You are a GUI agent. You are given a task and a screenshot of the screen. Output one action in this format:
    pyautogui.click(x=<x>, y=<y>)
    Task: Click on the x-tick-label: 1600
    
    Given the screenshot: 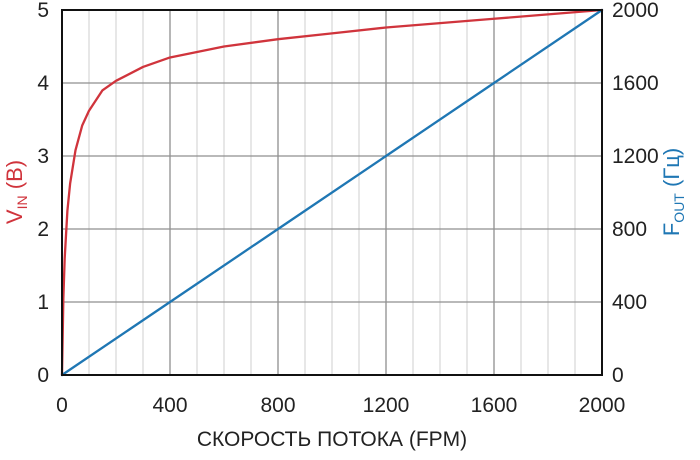 What is the action you would take?
    pyautogui.click(x=494, y=405)
    